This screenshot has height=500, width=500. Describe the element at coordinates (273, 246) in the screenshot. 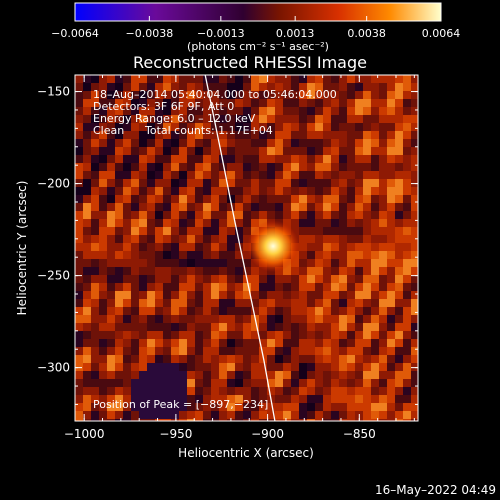

I see `peak-source` at that location.